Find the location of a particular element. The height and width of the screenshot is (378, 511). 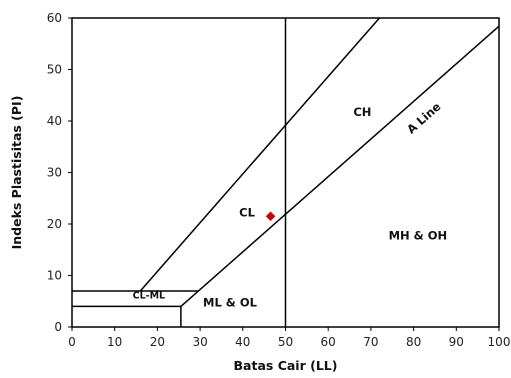

y-tick-label: 20 is located at coordinates (54, 224).